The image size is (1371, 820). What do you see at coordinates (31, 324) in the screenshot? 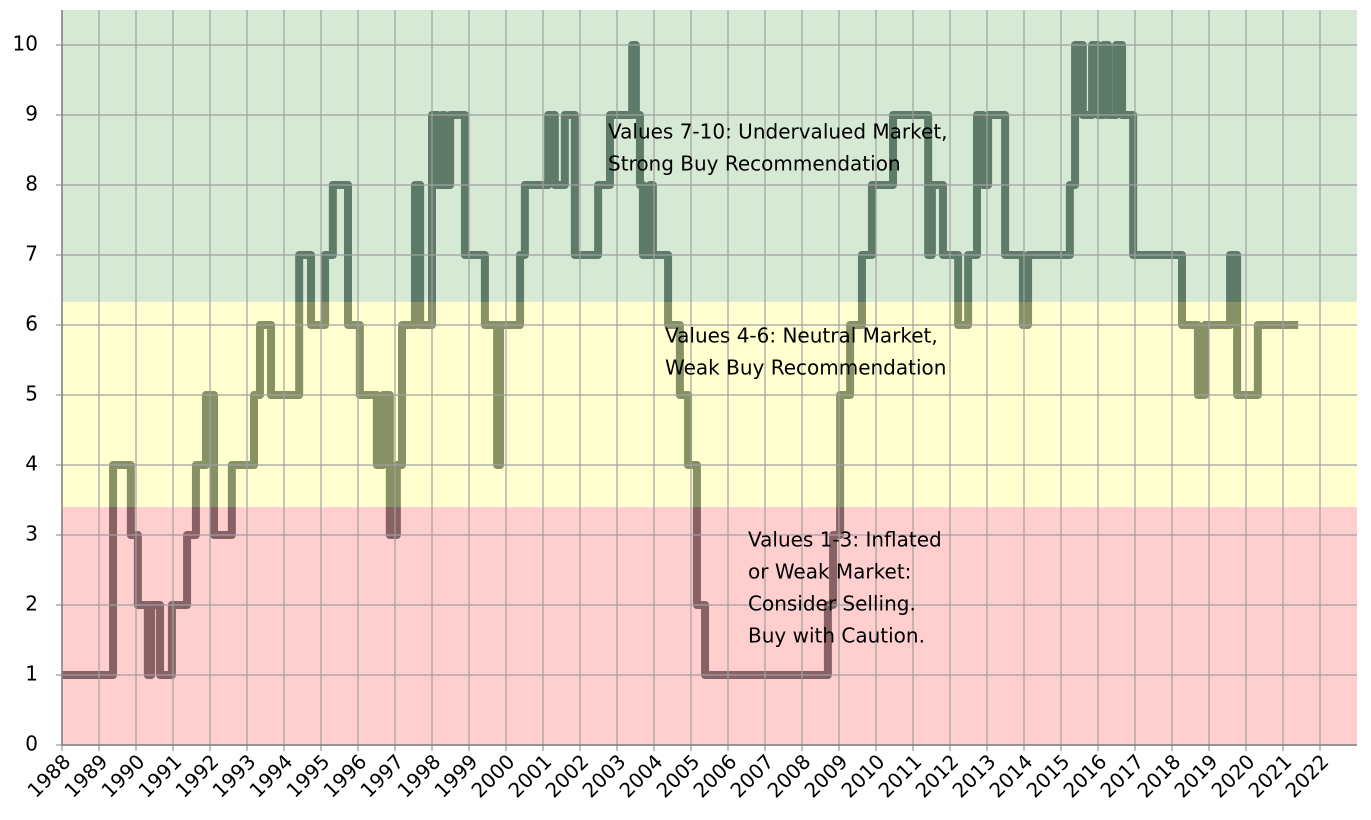
I see `y-tick-label: 6` at bounding box center [31, 324].